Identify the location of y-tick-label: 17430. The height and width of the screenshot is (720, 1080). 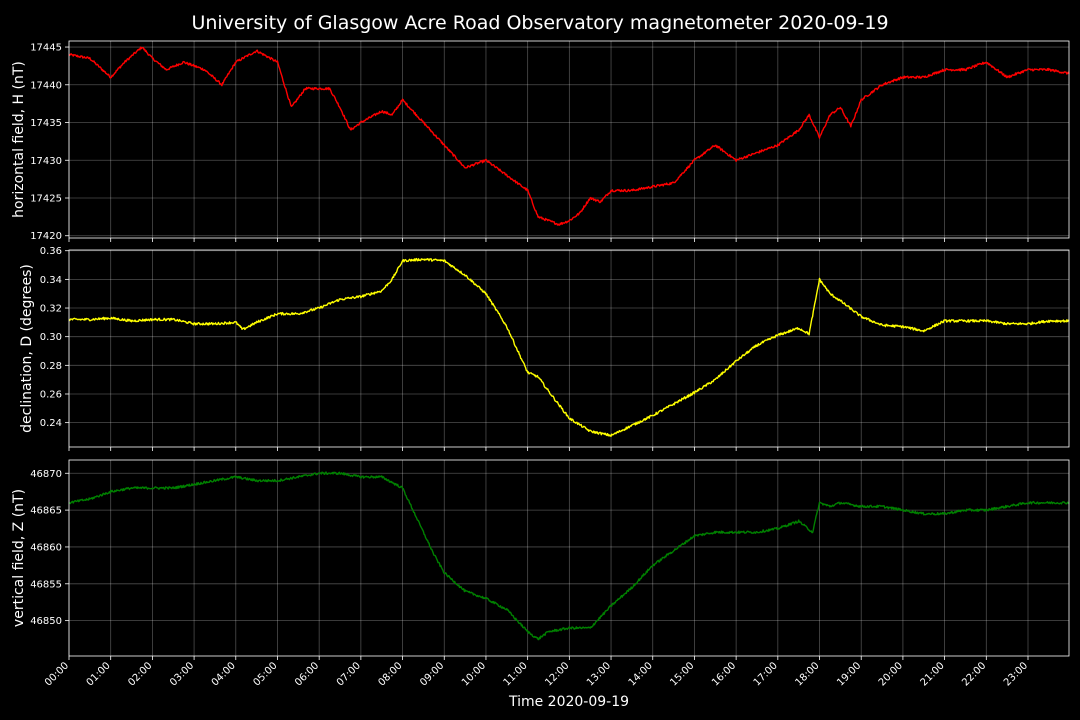
(46, 161).